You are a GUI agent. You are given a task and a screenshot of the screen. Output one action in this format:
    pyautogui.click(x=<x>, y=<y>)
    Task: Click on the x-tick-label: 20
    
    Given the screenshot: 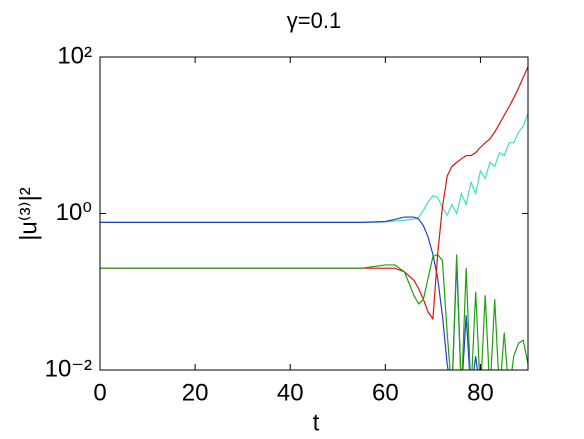 What is the action you would take?
    pyautogui.click(x=195, y=392)
    